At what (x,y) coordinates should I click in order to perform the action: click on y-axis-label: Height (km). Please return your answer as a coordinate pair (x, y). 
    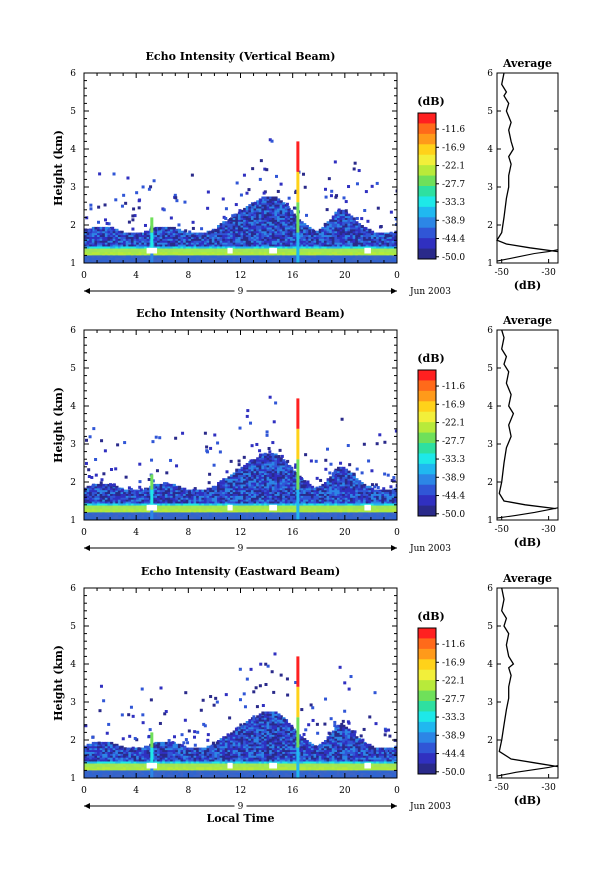
    Looking at the image, I should click on (58, 168).